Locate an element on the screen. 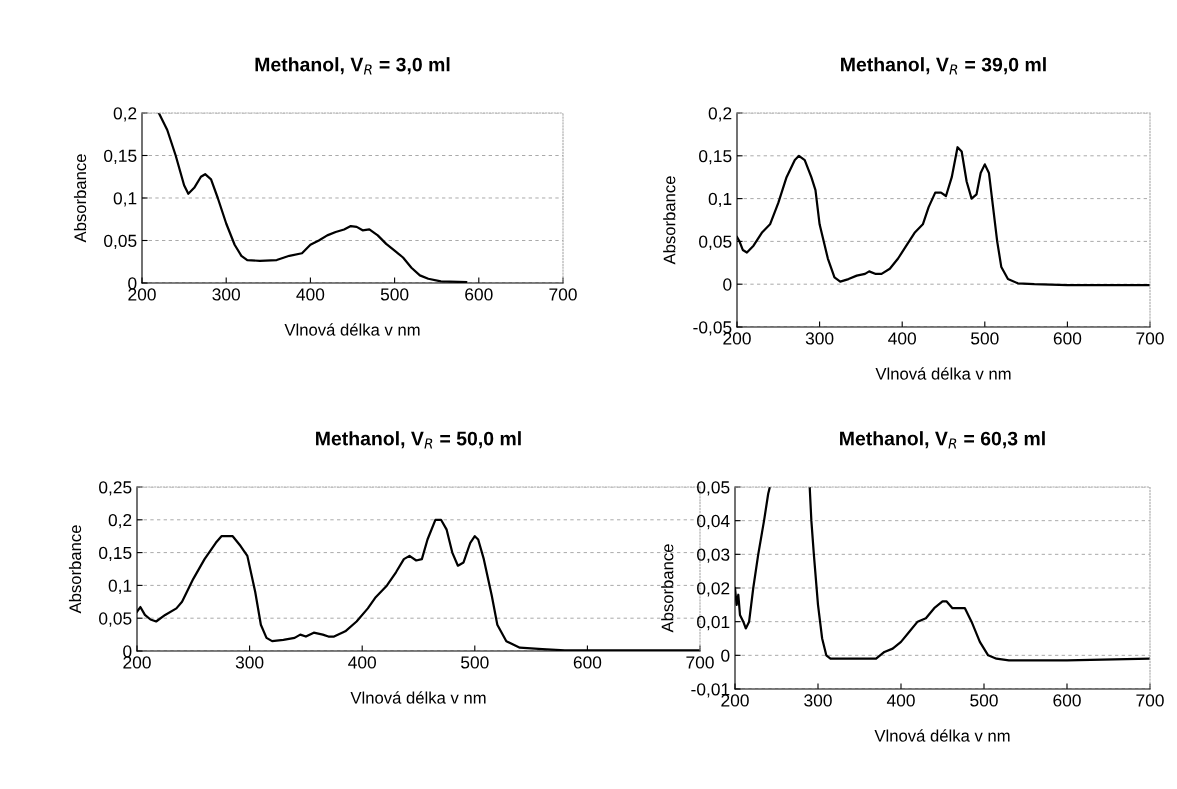 The height and width of the screenshot is (789, 1177). chart-title: Methanol, V$_{R}$ = 60,3 ml is located at coordinates (942, 440).